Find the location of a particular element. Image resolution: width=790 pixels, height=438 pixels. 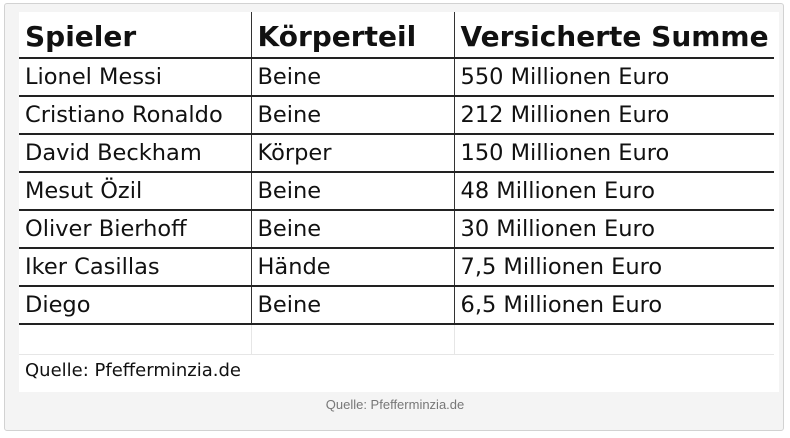

table-row: Lionel Messi Beine 550 Millionen Euro is located at coordinates (396, 77).